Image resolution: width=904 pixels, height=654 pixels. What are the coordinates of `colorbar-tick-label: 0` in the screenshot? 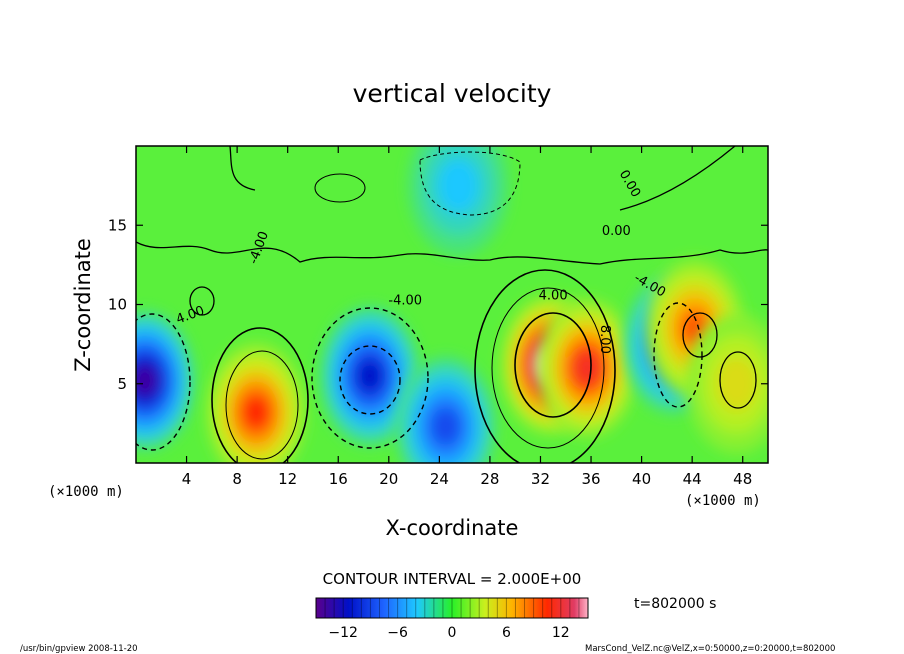 It's located at (452, 633).